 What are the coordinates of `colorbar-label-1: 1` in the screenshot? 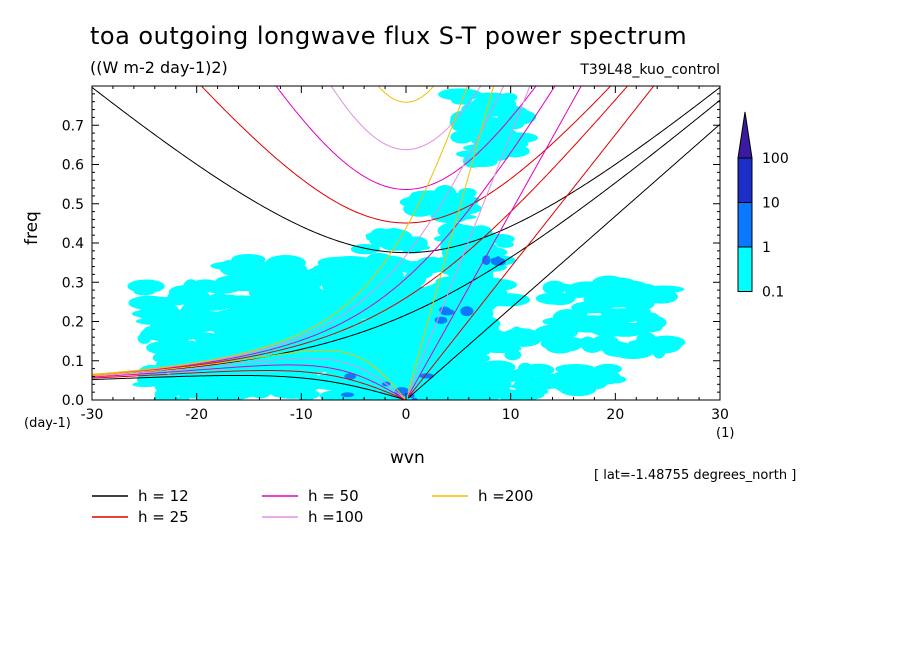 It's located at (766, 248).